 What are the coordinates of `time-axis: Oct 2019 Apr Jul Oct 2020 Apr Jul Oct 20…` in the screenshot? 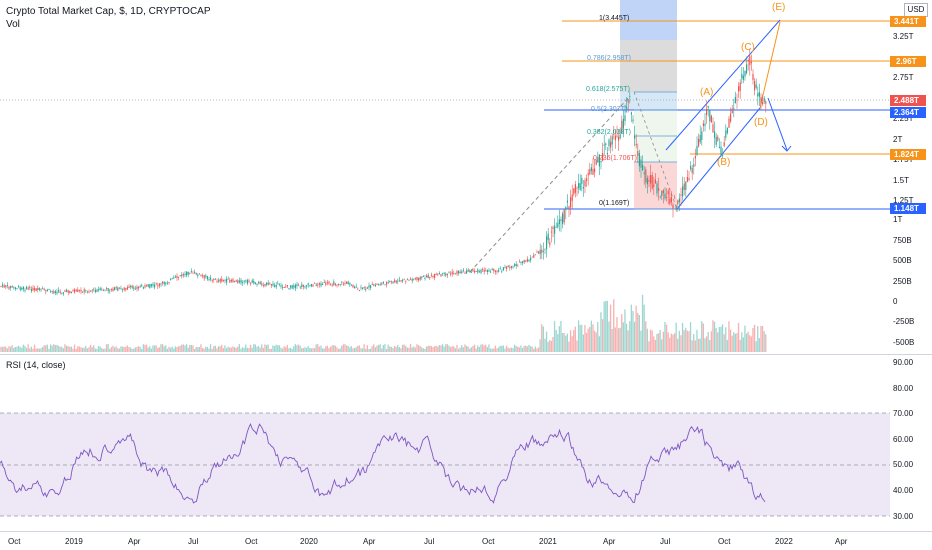 It's located at (428, 541).